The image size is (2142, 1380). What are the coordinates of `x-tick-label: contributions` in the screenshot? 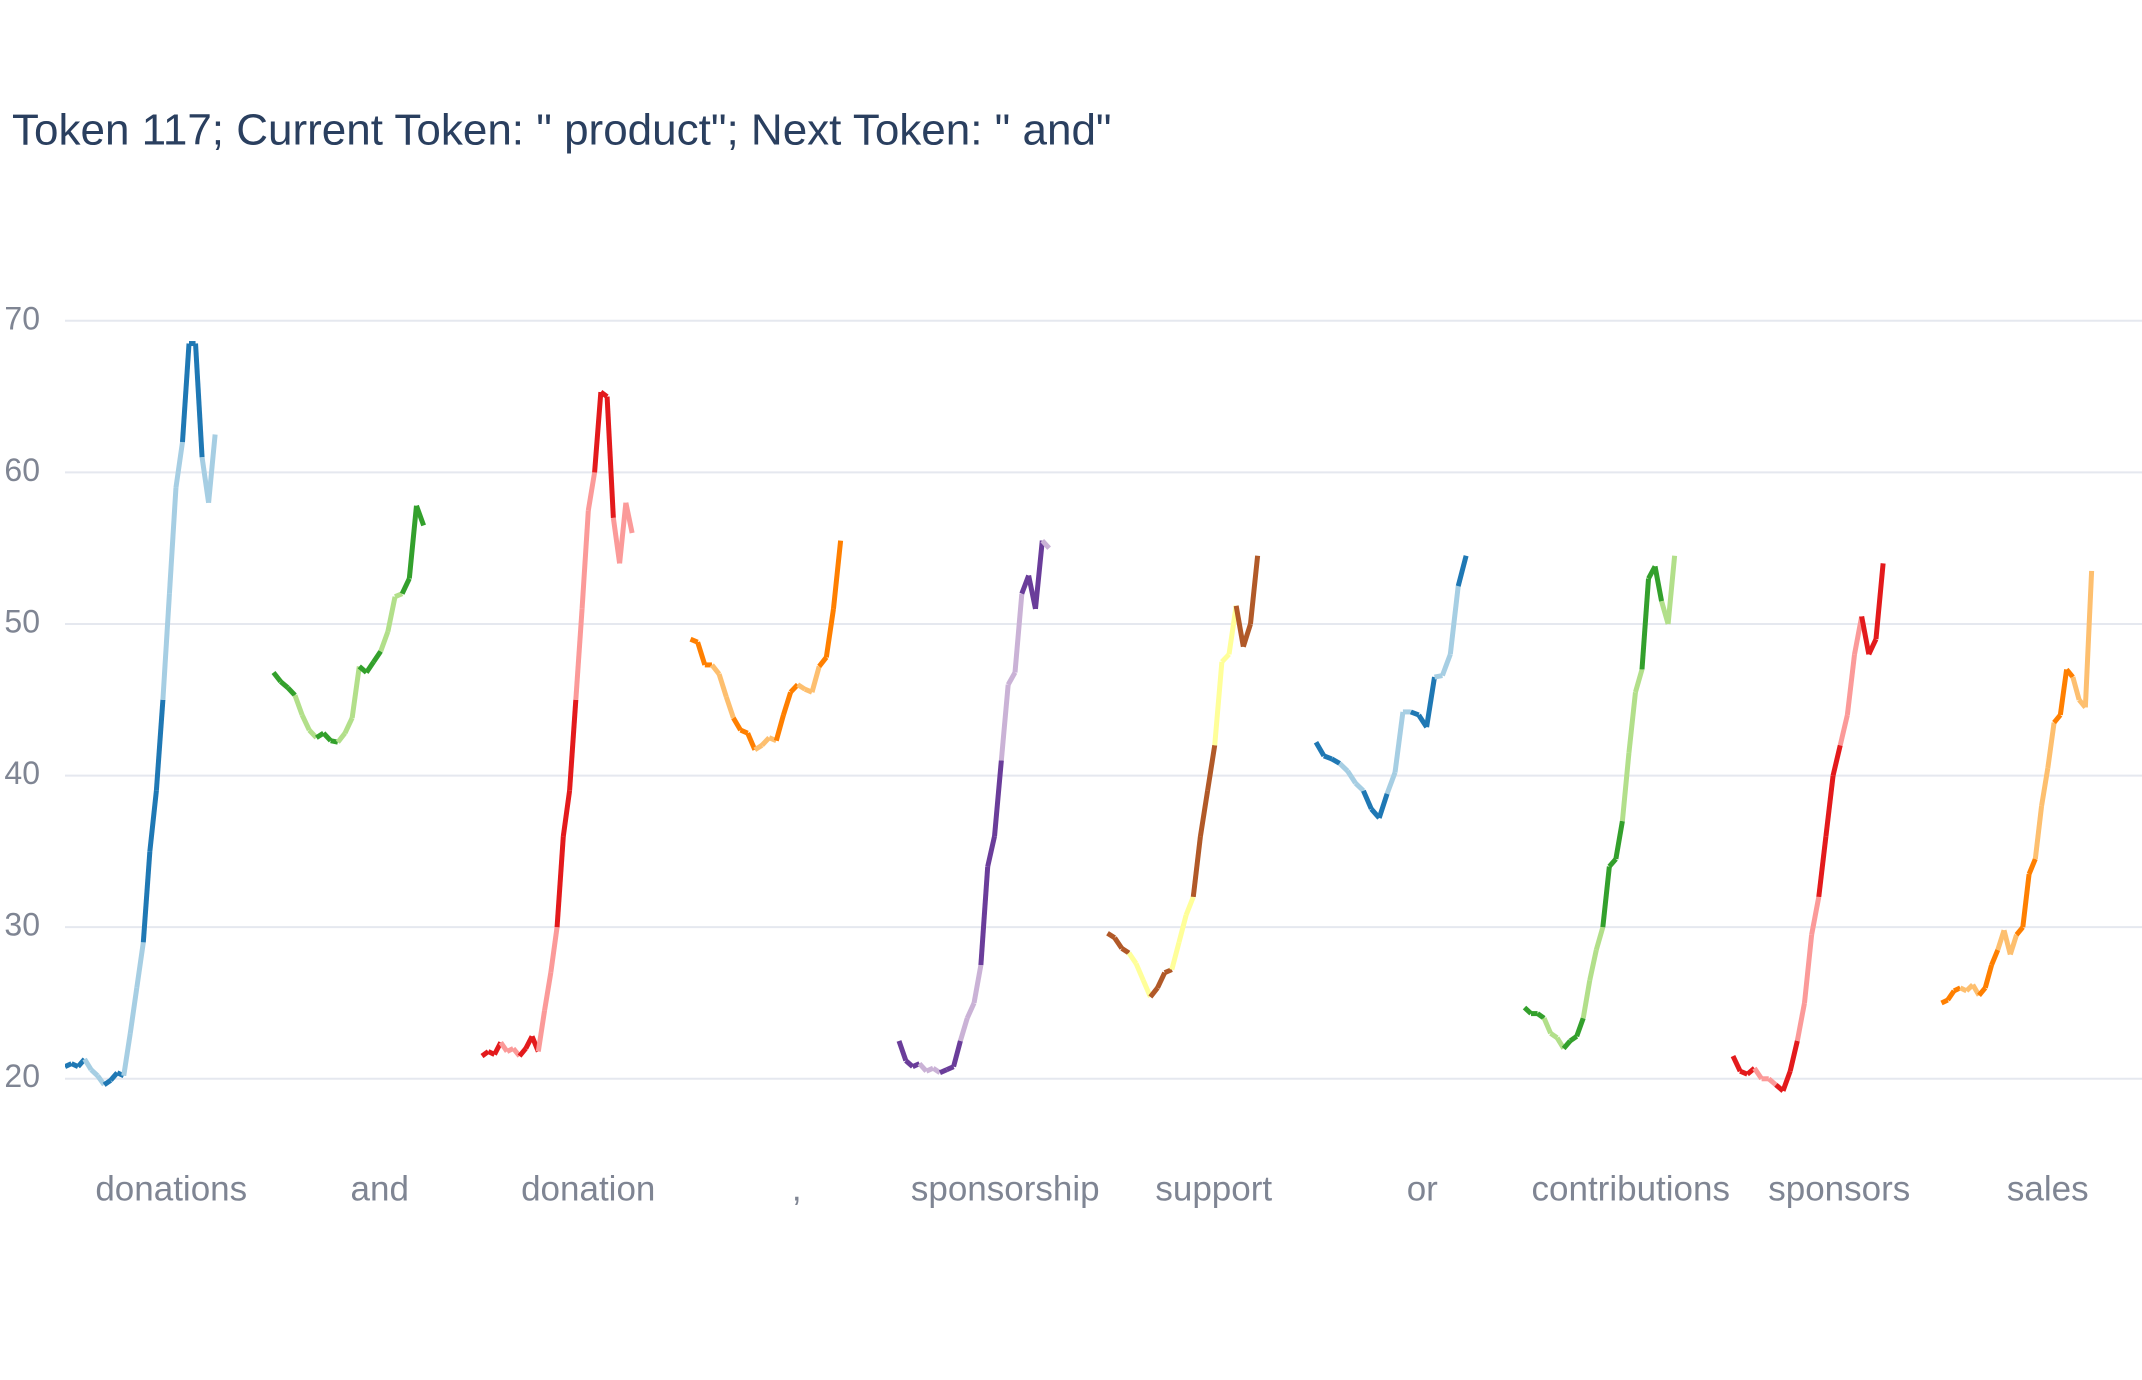 It's located at (1631, 1188).